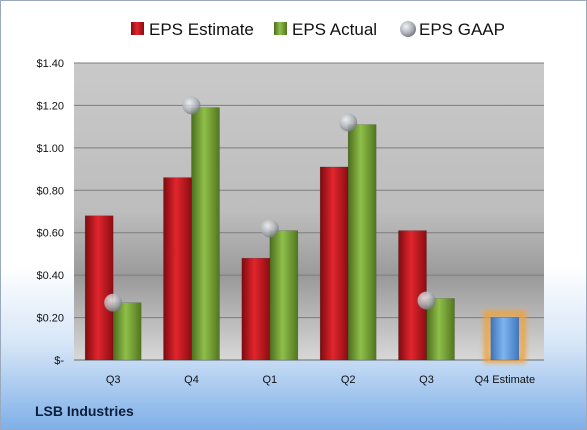 The height and width of the screenshot is (430, 587). What do you see at coordinates (462, 29) in the screenshot?
I see `legend-label: EPS GAAP` at bounding box center [462, 29].